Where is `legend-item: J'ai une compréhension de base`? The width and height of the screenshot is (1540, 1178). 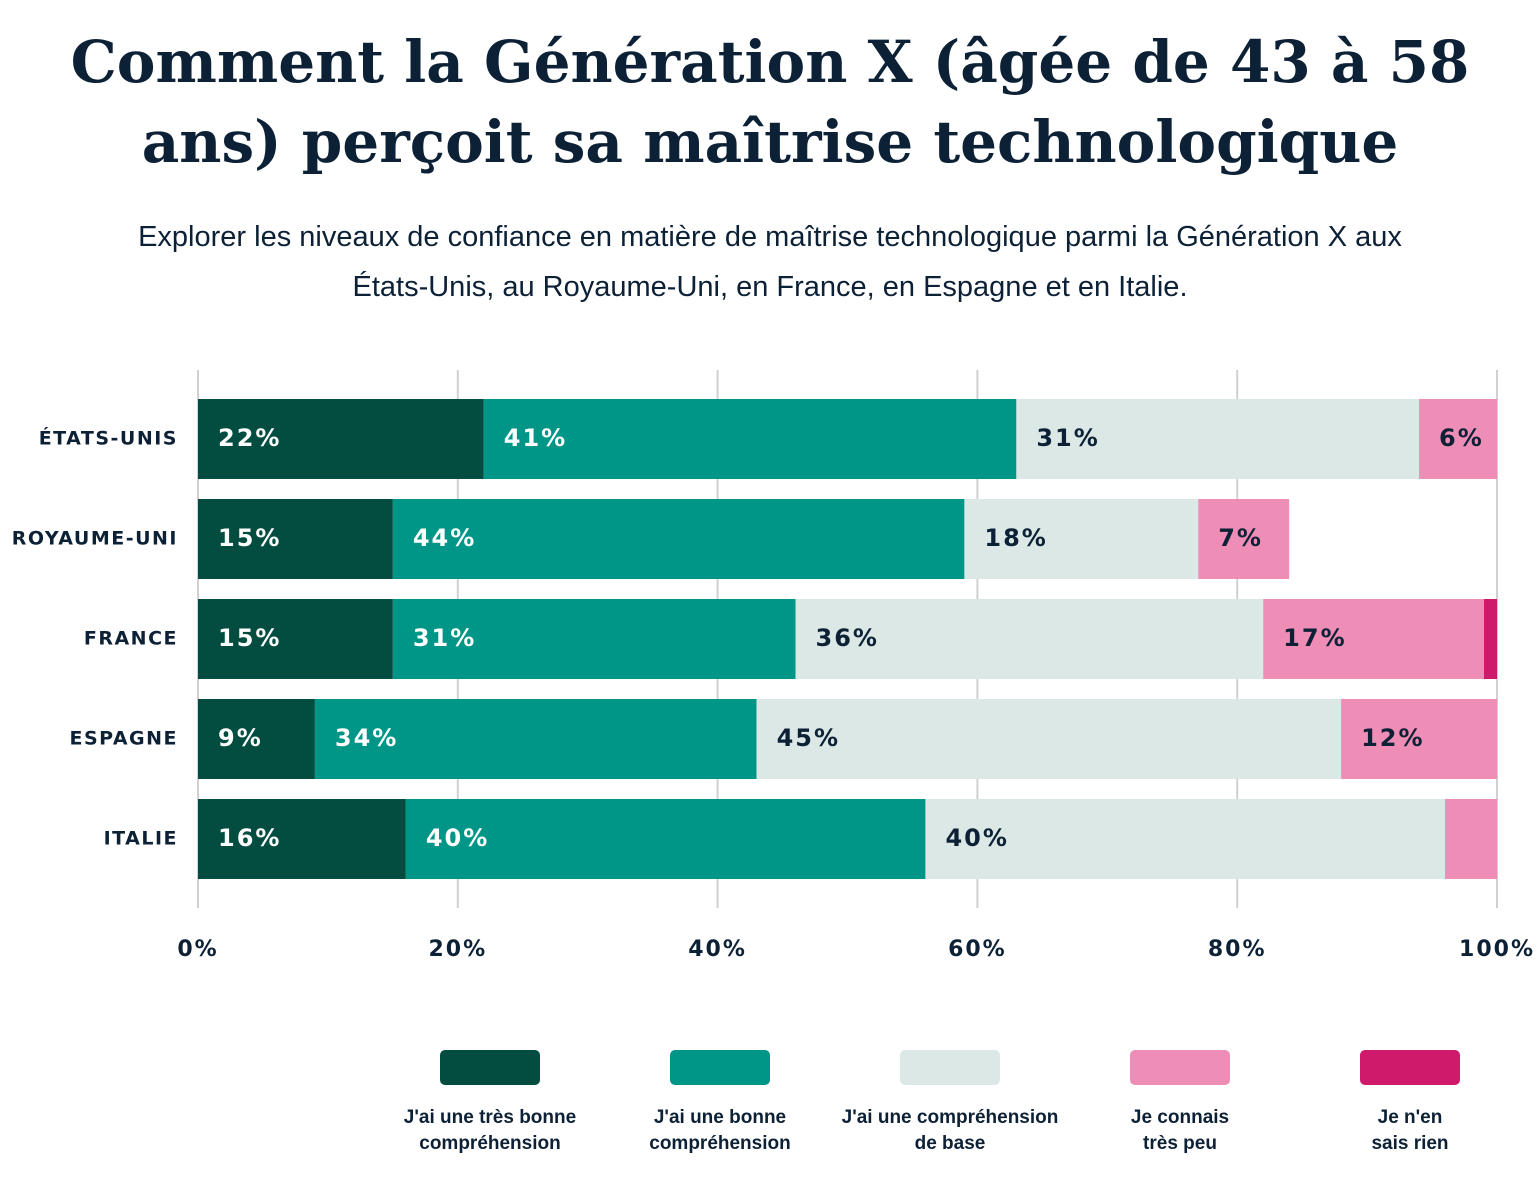 legend-item: J'ai une compréhension de base is located at coordinates (950, 1103).